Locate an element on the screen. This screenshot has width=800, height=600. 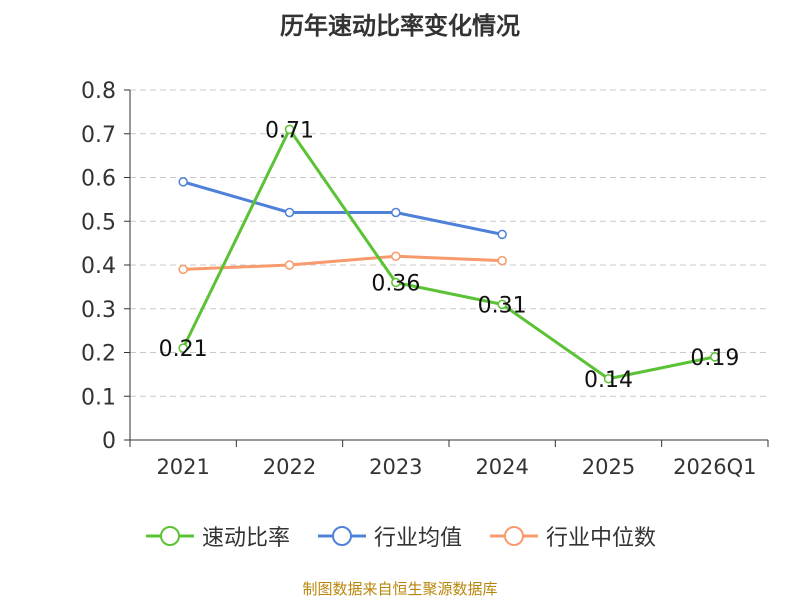
x-tick-label: 2025 is located at coordinates (608, 467).